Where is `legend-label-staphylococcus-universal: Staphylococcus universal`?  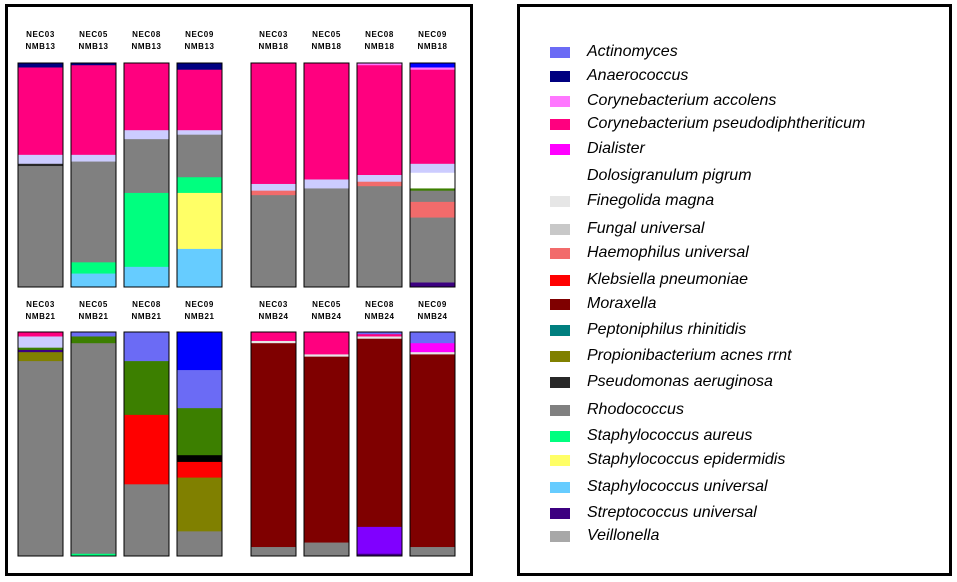
legend-label-staphylococcus-universal: Staphylococcus universal is located at coordinates (677, 486).